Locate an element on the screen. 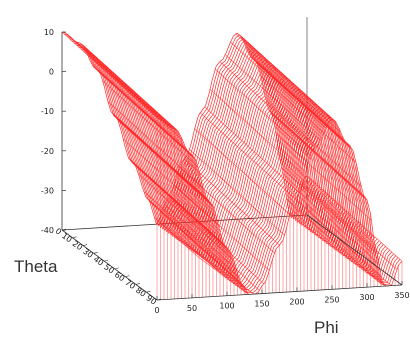 Image resolution: width=410 pixels, height=338 pixels. z-tick-label: -10 is located at coordinates (47, 111).